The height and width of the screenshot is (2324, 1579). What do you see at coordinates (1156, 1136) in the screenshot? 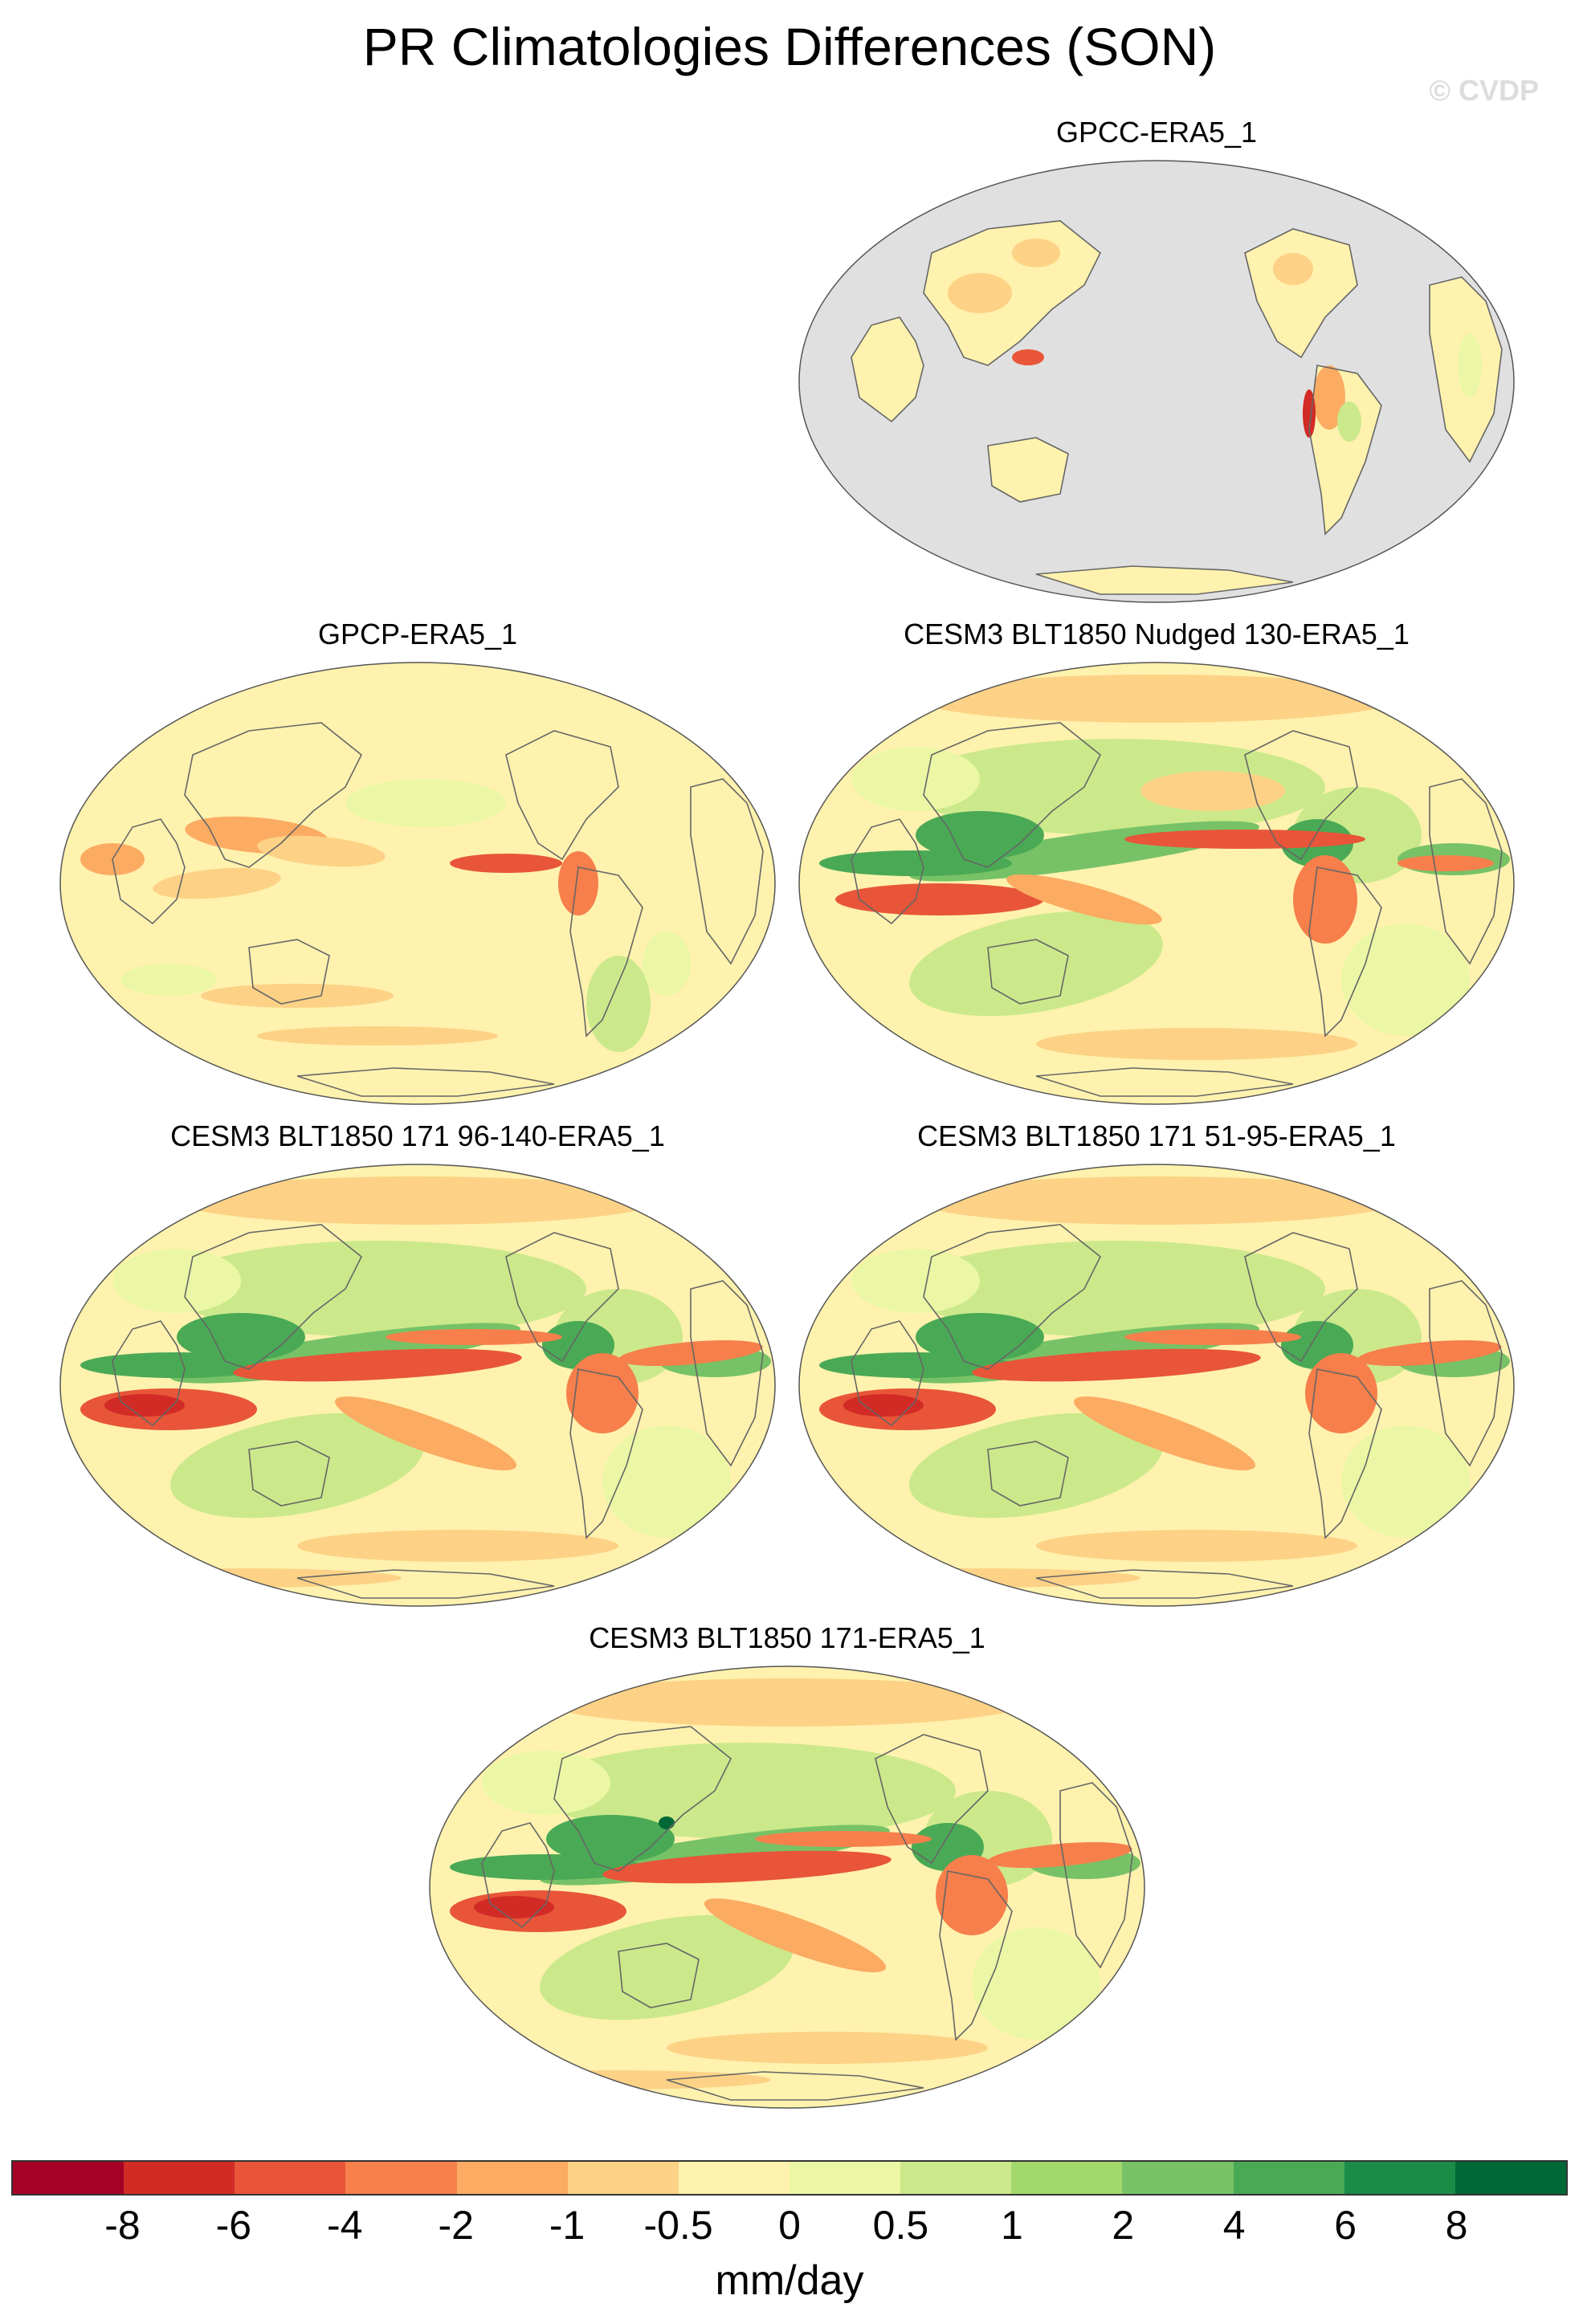
I see `panel-title: CESM3 BLT1850 171 51-95-ERA5_1` at bounding box center [1156, 1136].